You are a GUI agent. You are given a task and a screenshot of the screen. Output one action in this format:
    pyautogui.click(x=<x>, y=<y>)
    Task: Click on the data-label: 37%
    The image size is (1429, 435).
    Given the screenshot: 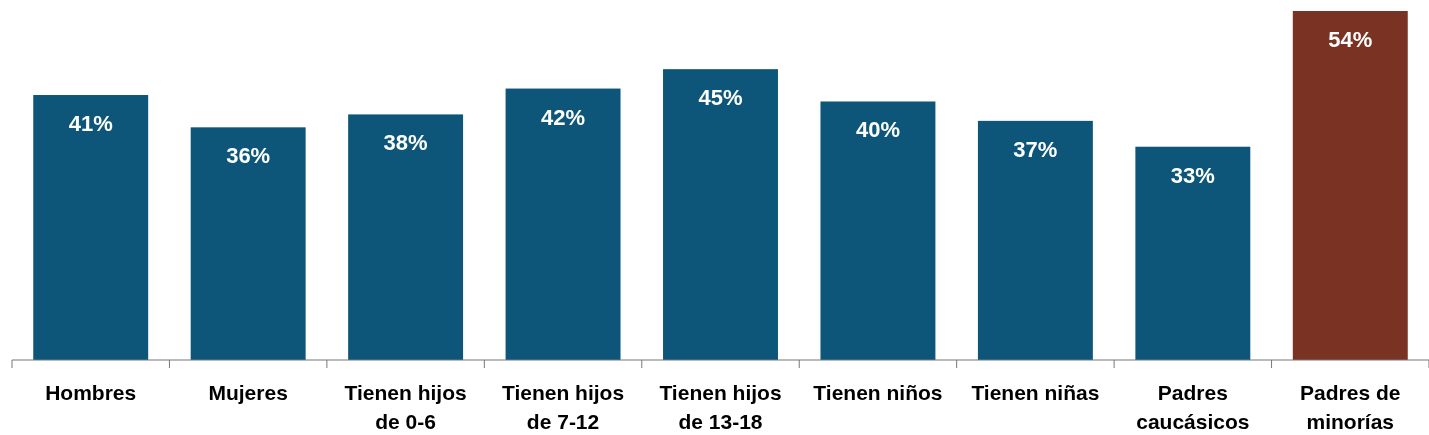 What is the action you would take?
    pyautogui.click(x=1035, y=149)
    